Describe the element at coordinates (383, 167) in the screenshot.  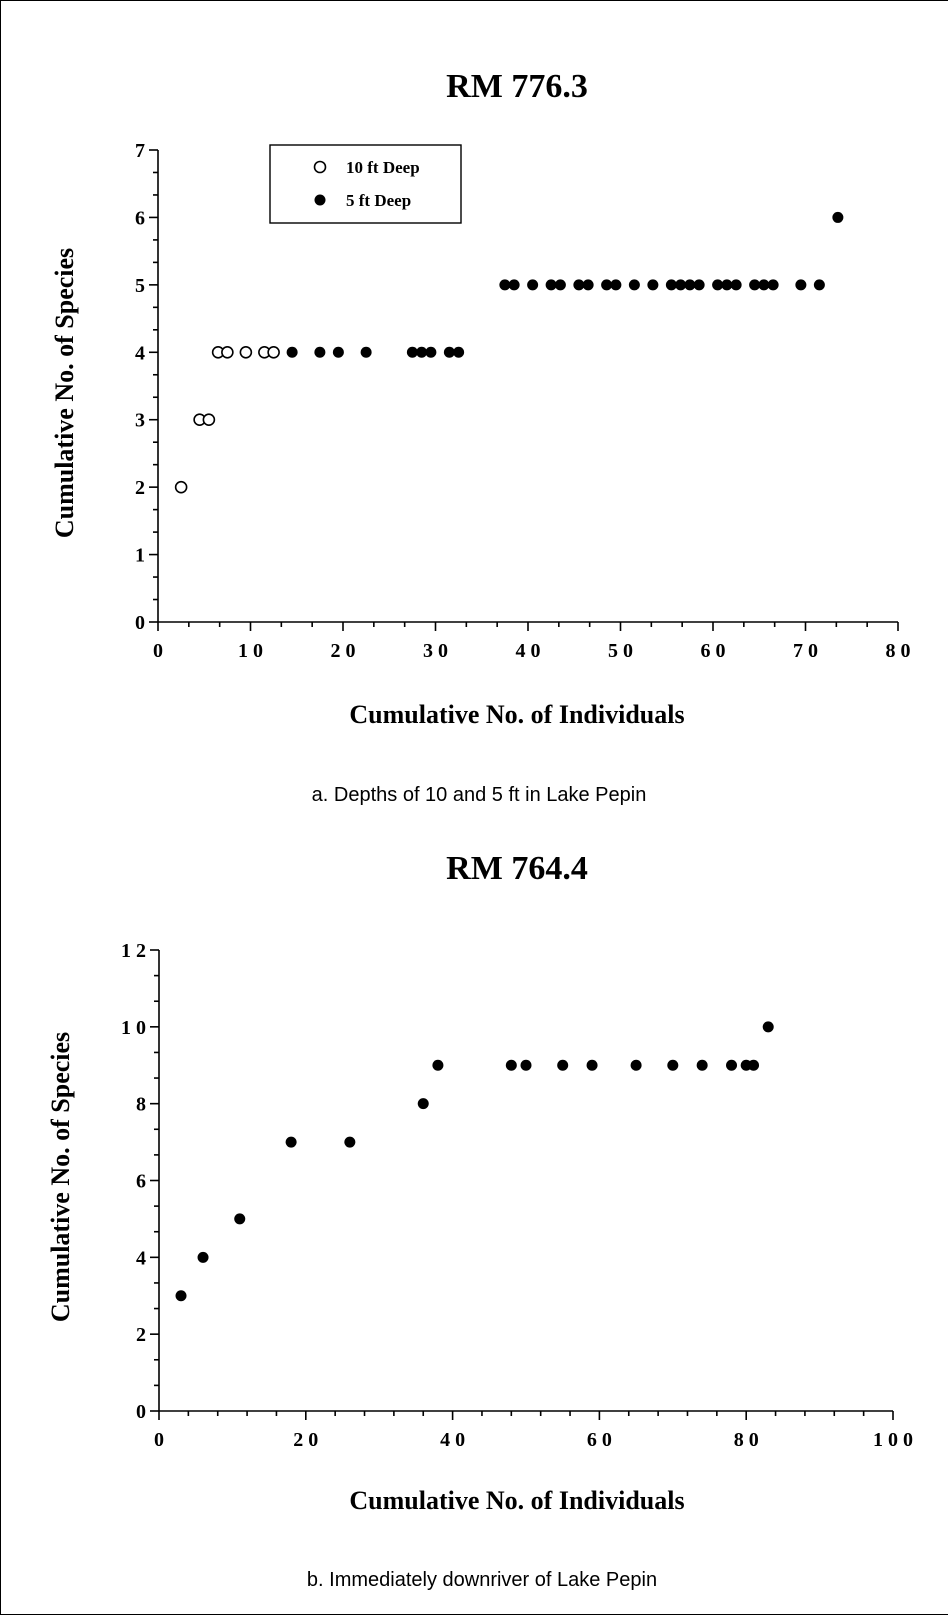
I see `legend-label-10ft: 10 ft Deep` at that location.